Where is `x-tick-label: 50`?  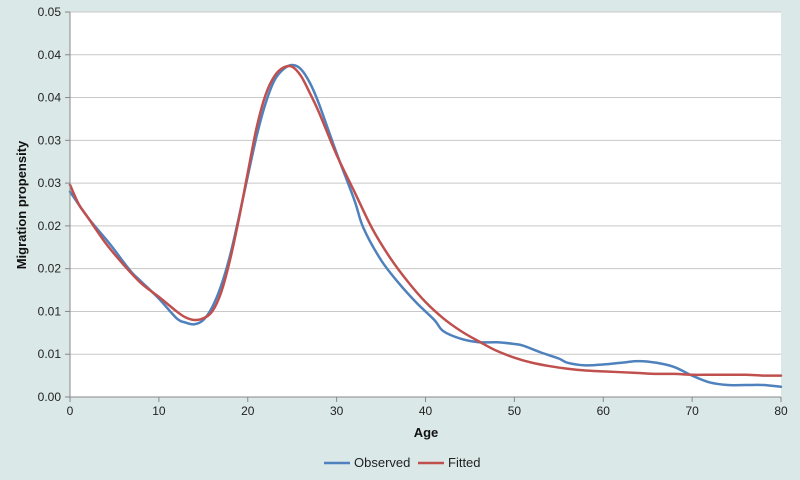 x-tick-label: 50 is located at coordinates (515, 411).